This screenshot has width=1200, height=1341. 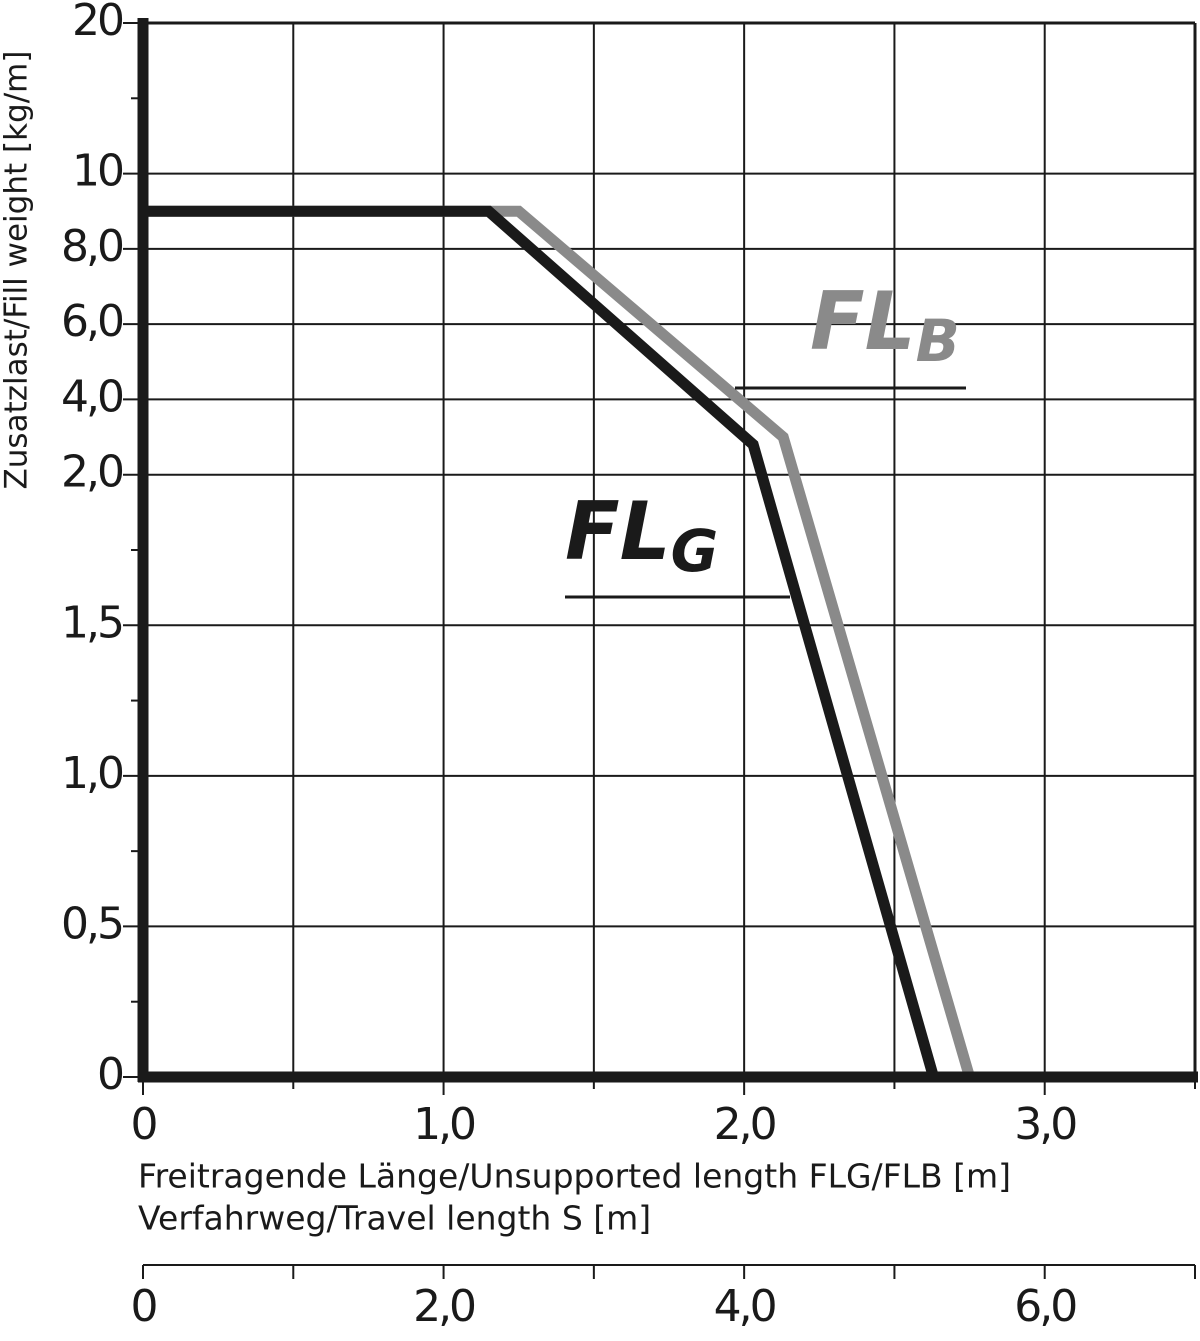 I want to click on x-tick-label: 1,0, so click(x=444, y=1124).